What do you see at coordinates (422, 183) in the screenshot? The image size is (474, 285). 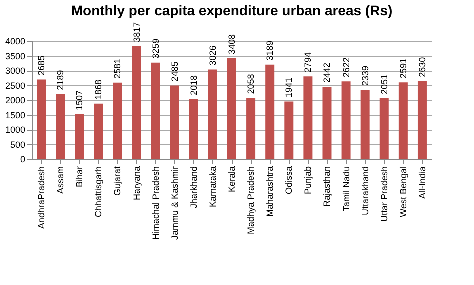 I see `x-tick-label: All-India` at bounding box center [422, 183].